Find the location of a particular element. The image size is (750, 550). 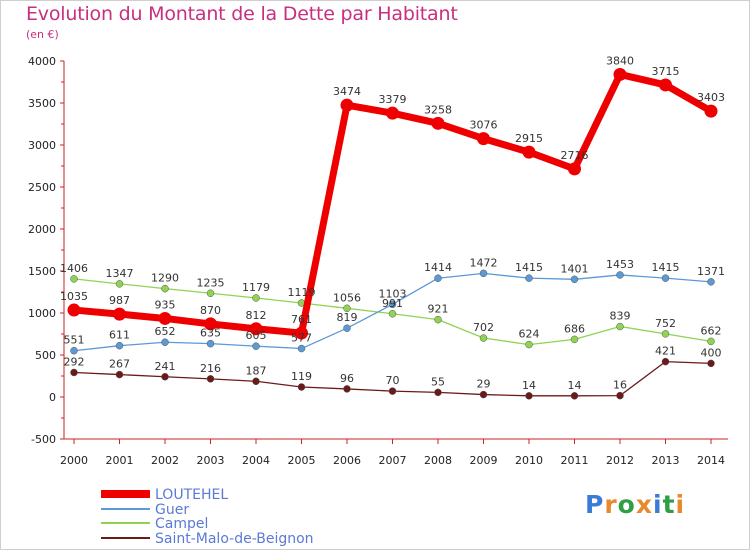

x-tick-label: 2000 is located at coordinates (74, 460).